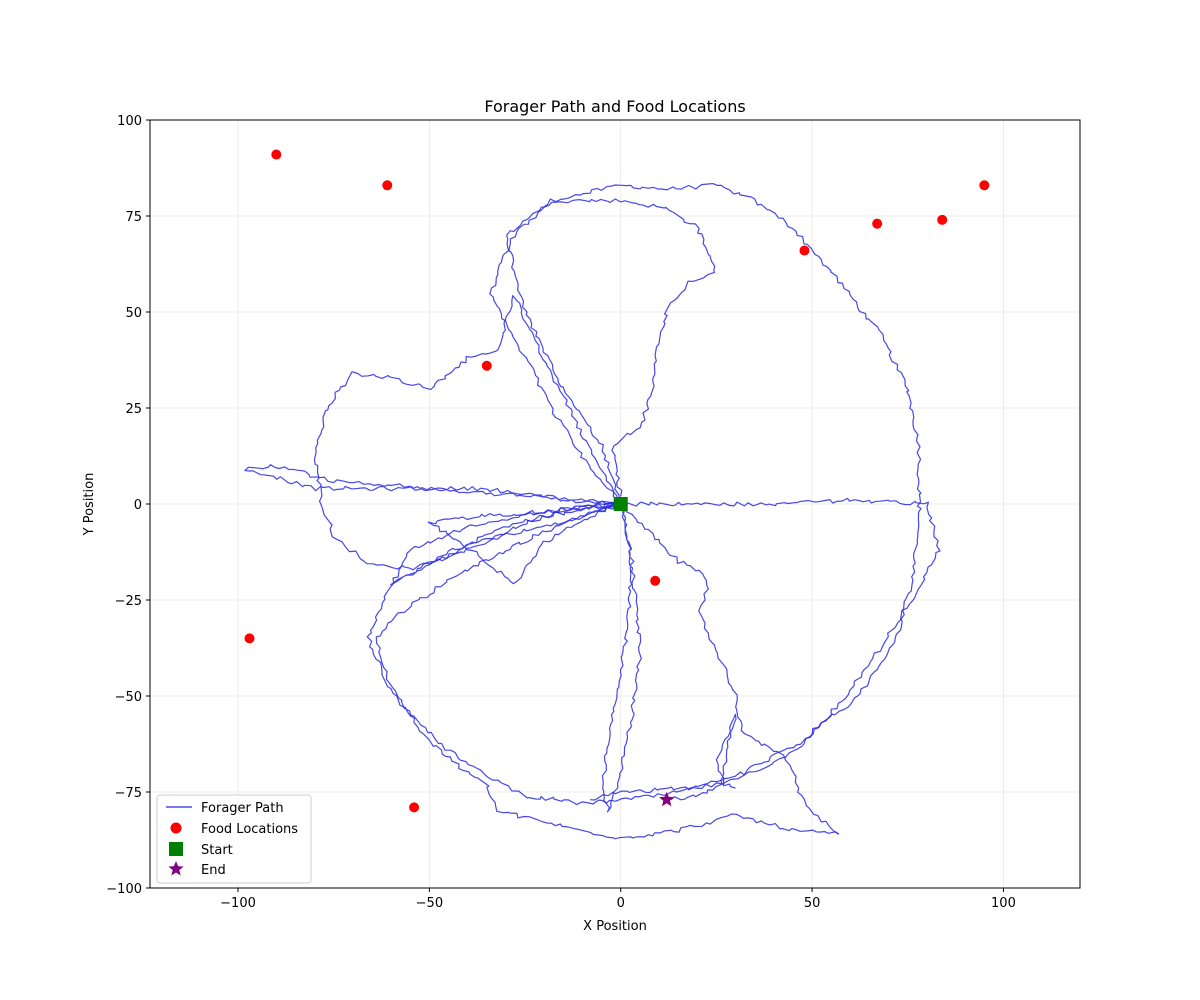 The height and width of the screenshot is (1000, 1200). What do you see at coordinates (242, 808) in the screenshot?
I see `legend-label-path: Forager Path` at bounding box center [242, 808].